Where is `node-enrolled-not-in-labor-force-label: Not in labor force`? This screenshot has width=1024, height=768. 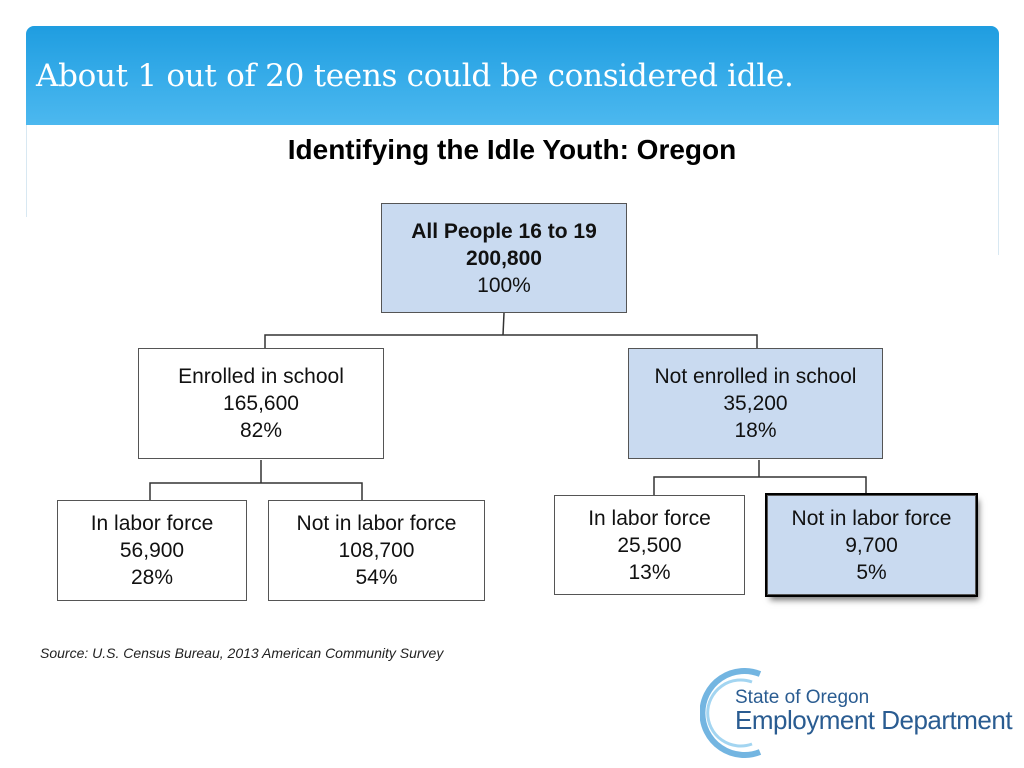 node-enrolled-not-in-labor-force-label: Not in labor force is located at coordinates (376, 523).